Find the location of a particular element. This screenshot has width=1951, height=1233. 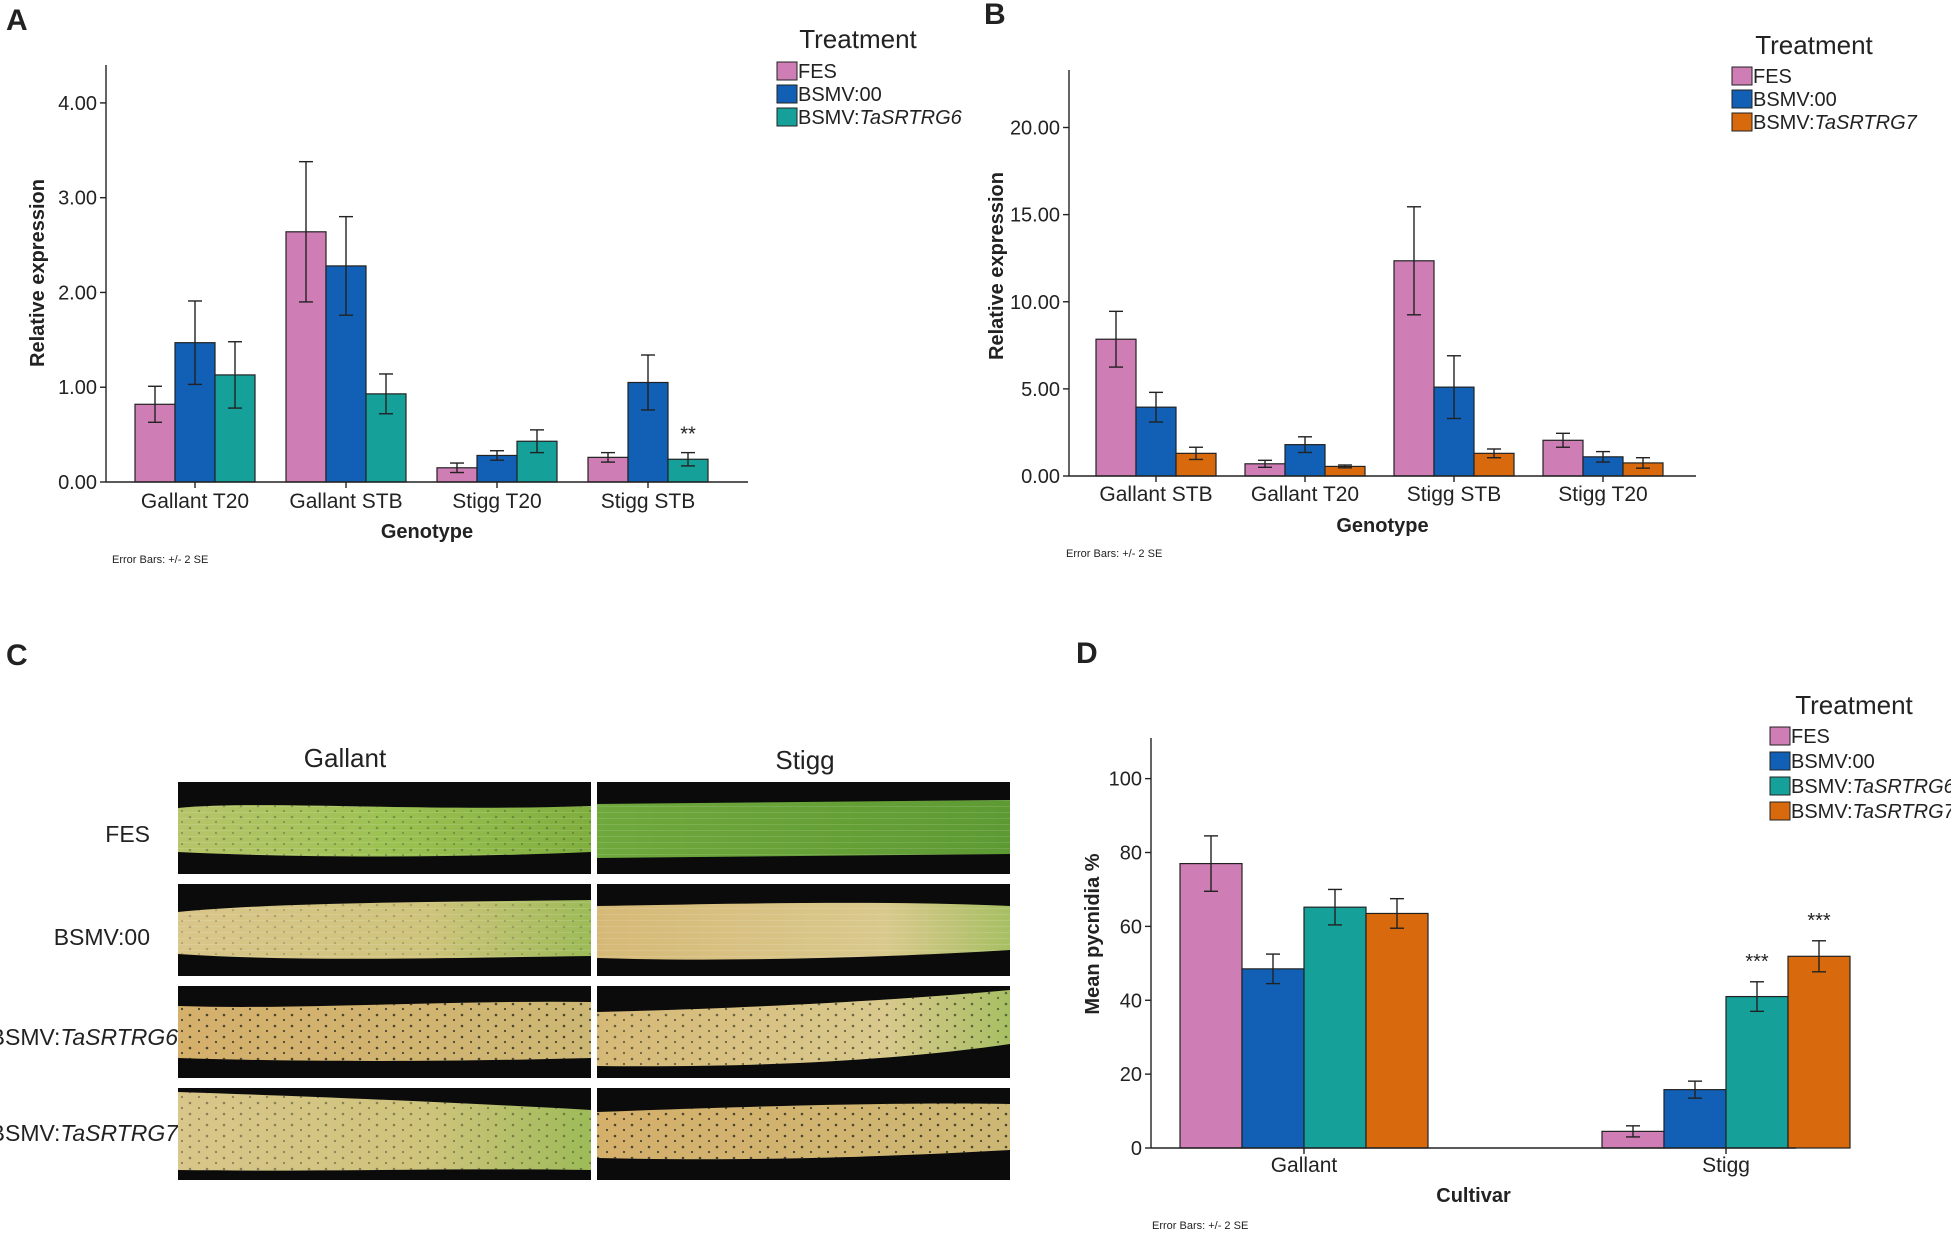

chart-b-footnote: Error Bars: +/- 2 SE is located at coordinates (1114, 554).